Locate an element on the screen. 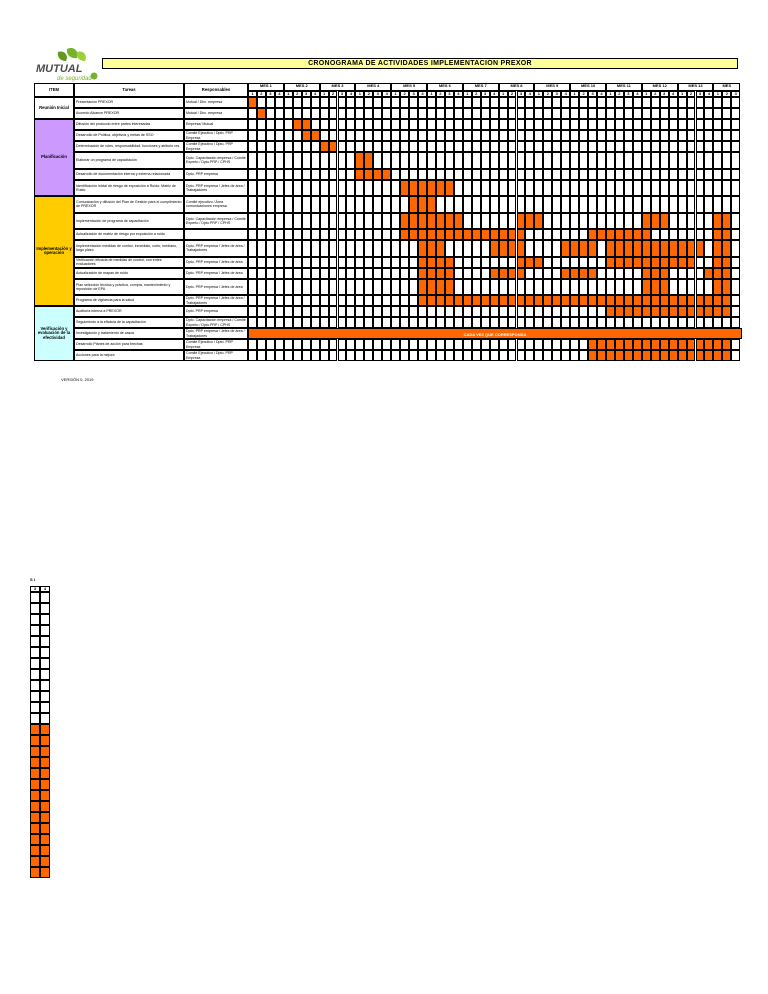 The height and width of the screenshot is (994, 768). left-week-header: 3 is located at coordinates (35, 589).